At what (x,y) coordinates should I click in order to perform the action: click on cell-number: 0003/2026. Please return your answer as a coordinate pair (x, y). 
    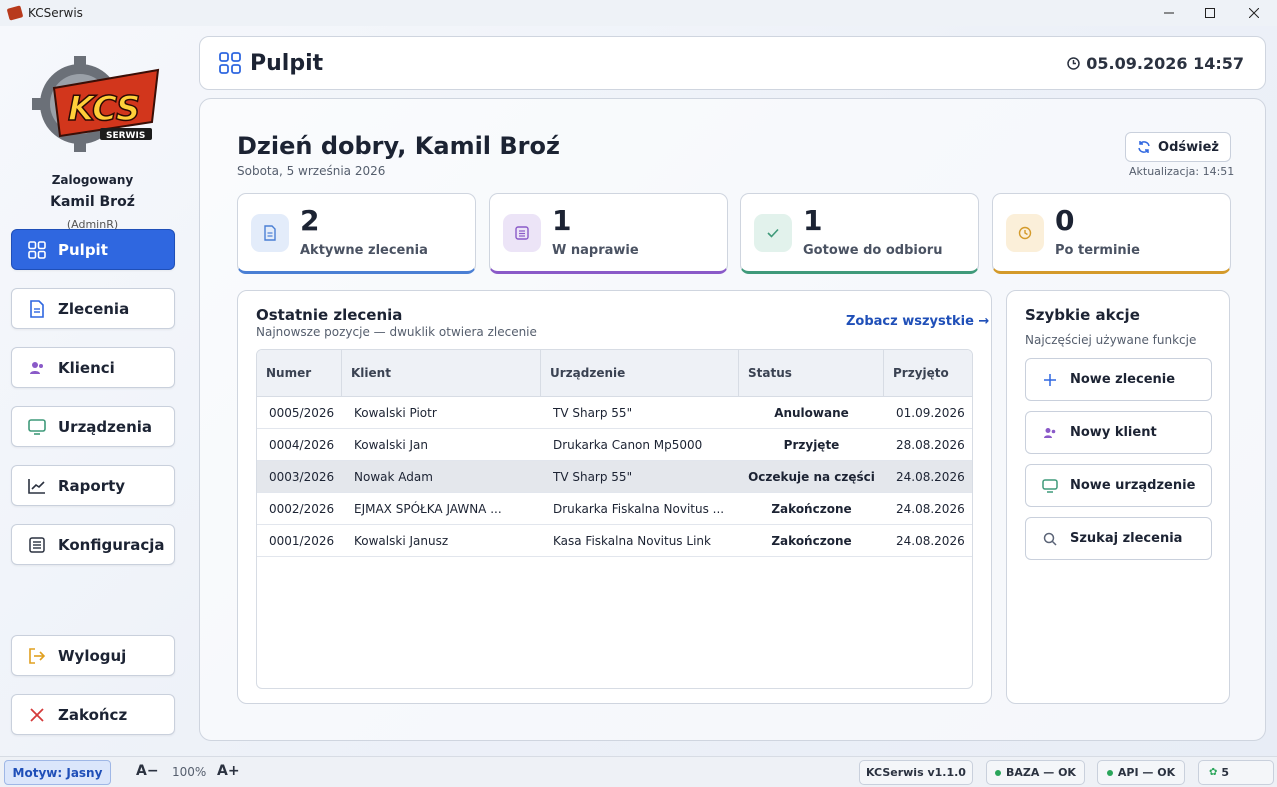
    Looking at the image, I should click on (302, 477).